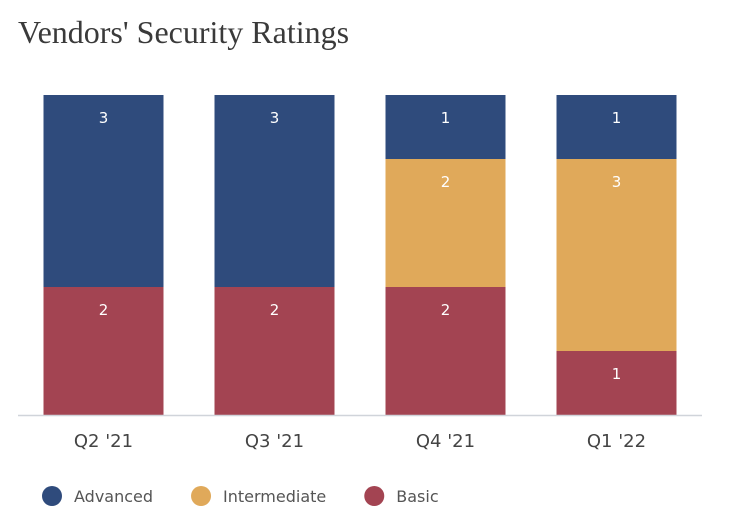 The image size is (732, 528). I want to click on legend-label: Basic, so click(417, 496).